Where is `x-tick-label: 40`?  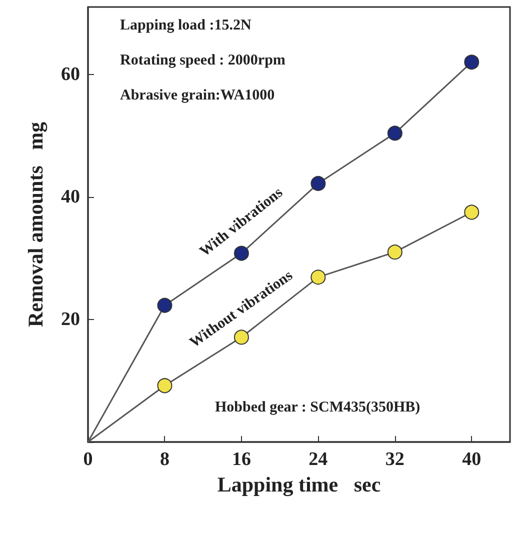
x-tick-label: 40 is located at coordinates (472, 459).